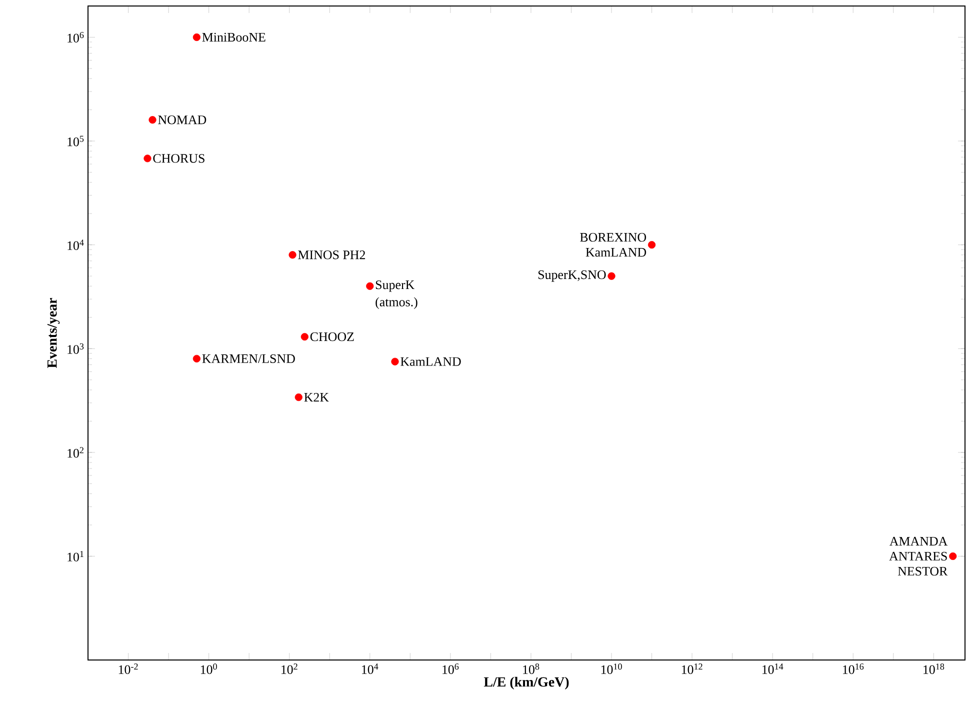 The height and width of the screenshot is (711, 967). What do you see at coordinates (76, 556) in the screenshot?
I see `y-tick-label: 10$^{1}$` at bounding box center [76, 556].